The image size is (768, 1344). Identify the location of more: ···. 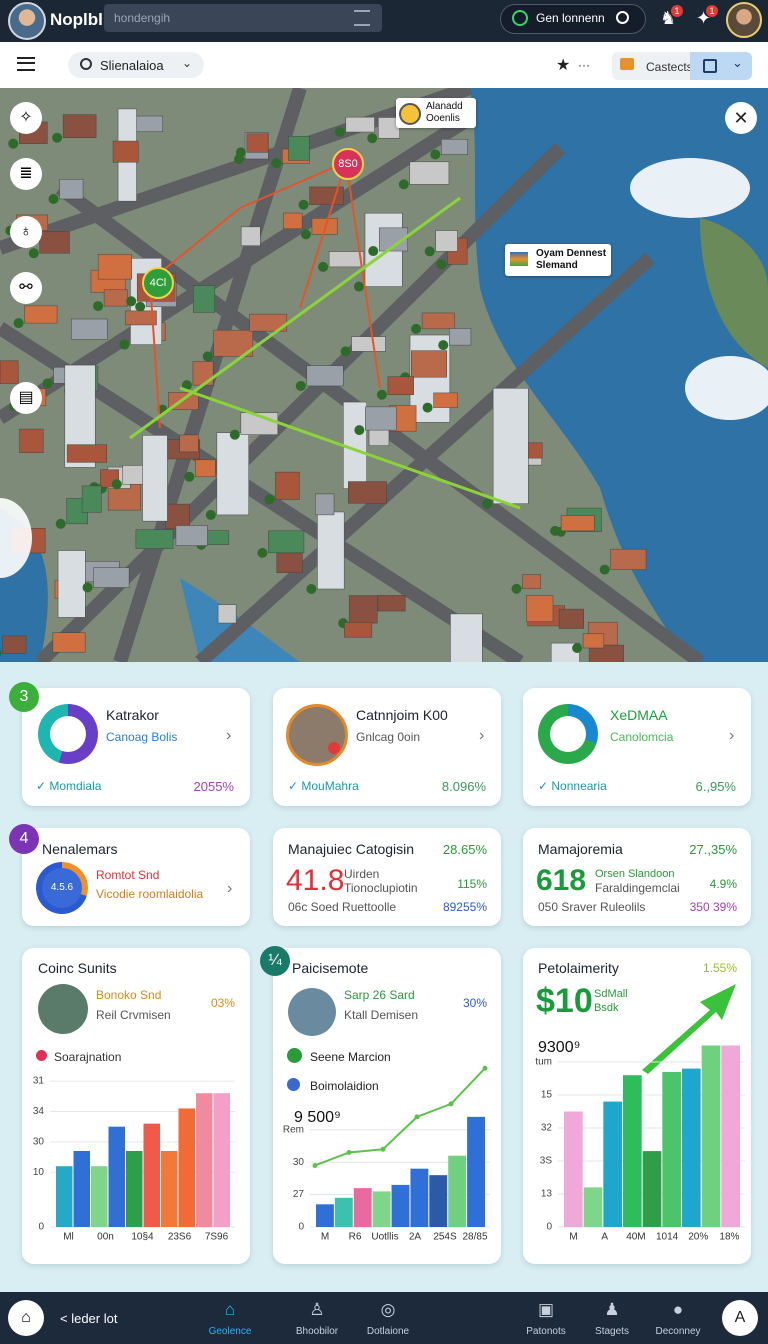
(584, 65).